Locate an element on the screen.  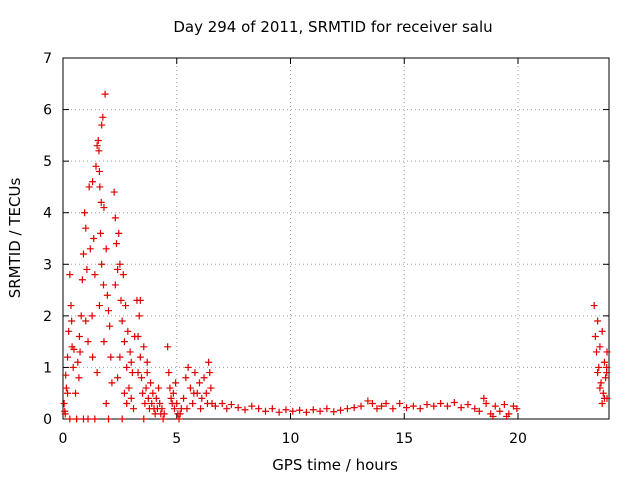
y-tick-label: 4 is located at coordinates (47, 214).